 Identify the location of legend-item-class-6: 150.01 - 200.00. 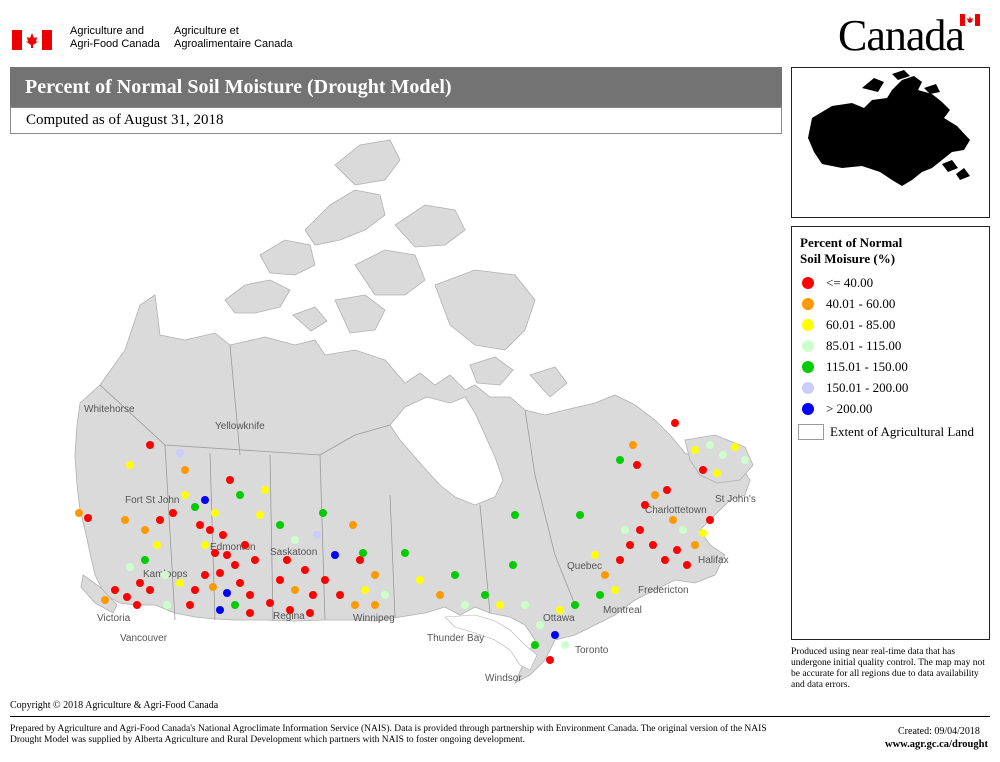
(855, 388).